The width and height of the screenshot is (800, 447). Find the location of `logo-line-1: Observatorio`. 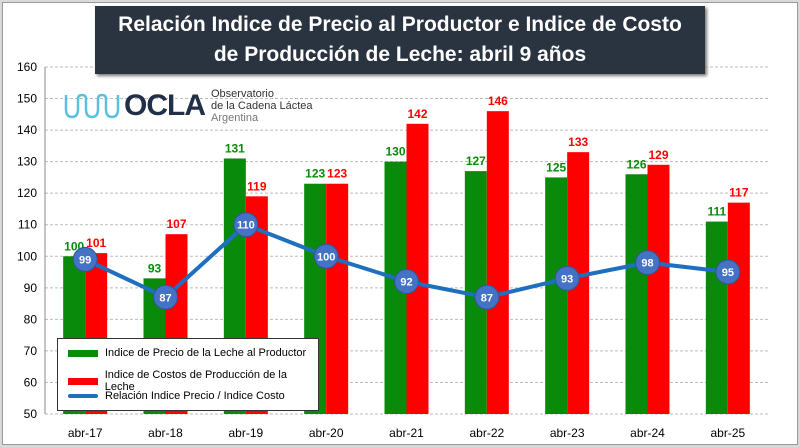

logo-line-1: Observatorio is located at coordinates (242, 94).